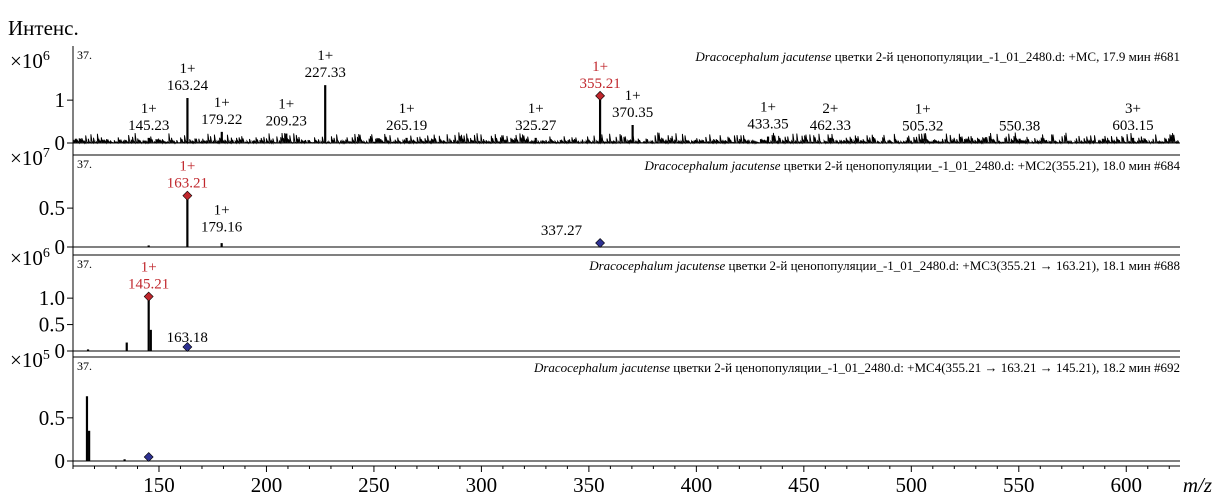 This screenshot has width=1220, height=492. Describe the element at coordinates (1019, 482) in the screenshot. I see `x-tick-label-8: 550` at that location.